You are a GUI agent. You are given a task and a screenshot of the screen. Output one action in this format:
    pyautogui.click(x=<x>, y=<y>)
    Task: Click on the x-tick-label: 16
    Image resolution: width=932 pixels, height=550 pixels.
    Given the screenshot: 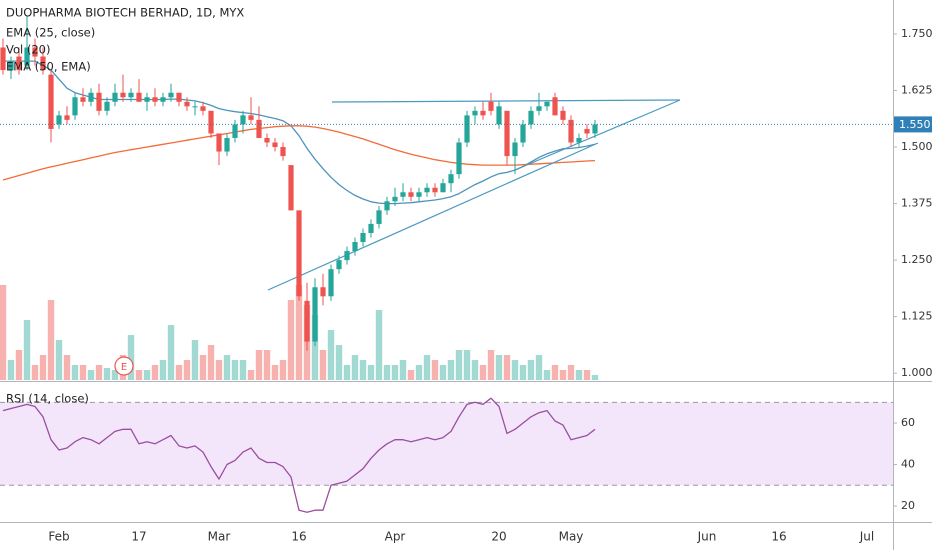 What is the action you would take?
    pyautogui.click(x=298, y=537)
    